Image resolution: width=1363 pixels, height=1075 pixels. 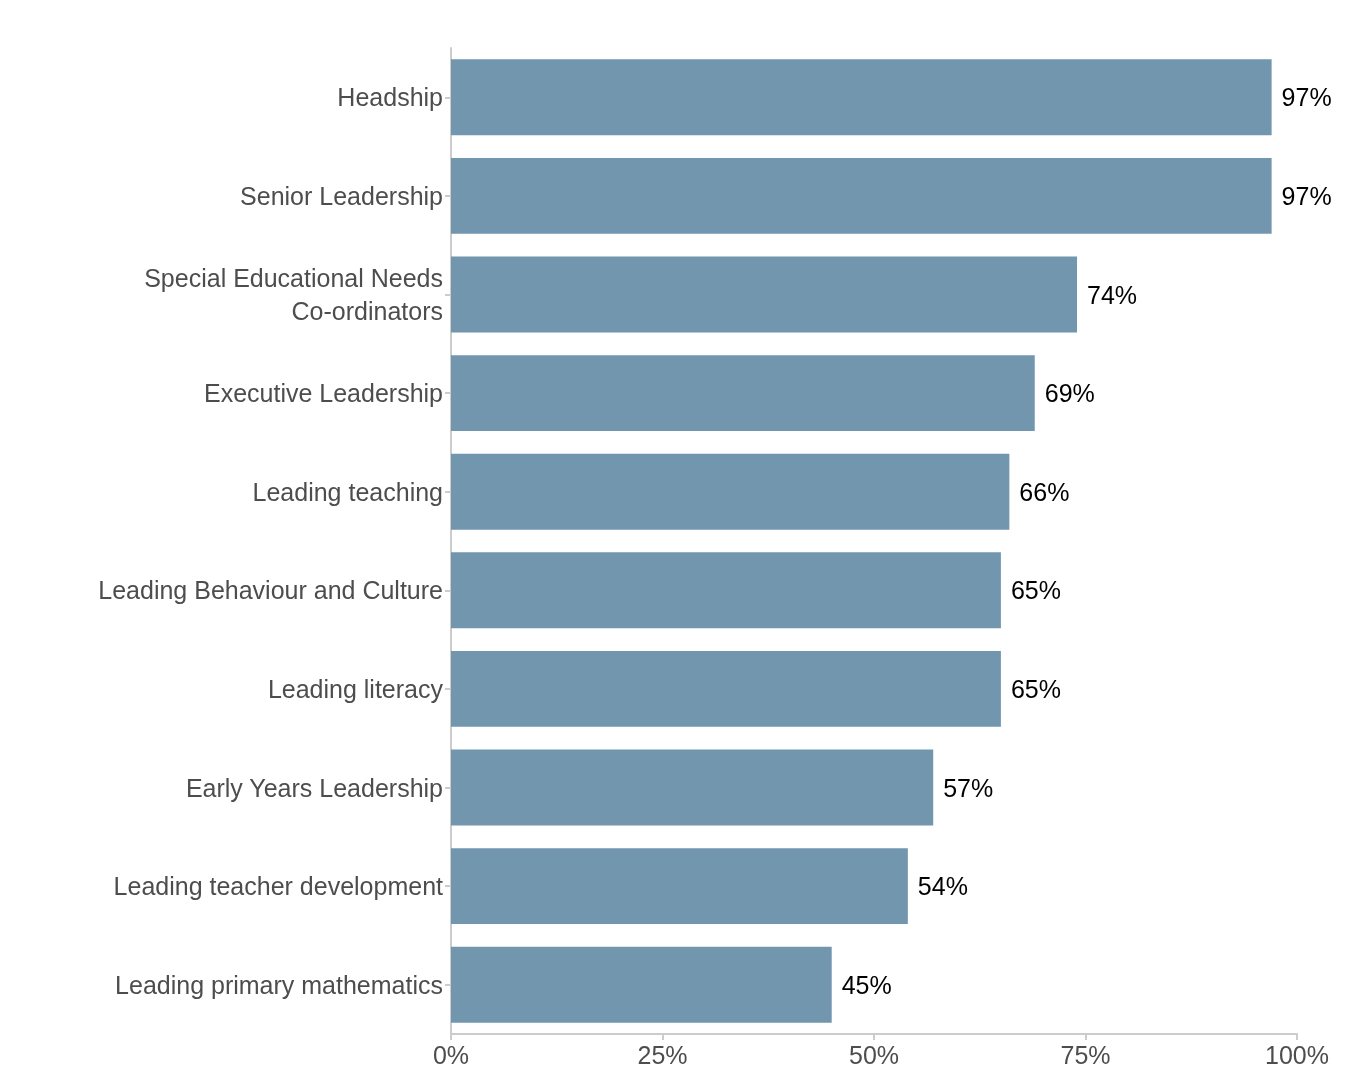 I want to click on y-tick-label: Leading teacher development, so click(x=278, y=886).